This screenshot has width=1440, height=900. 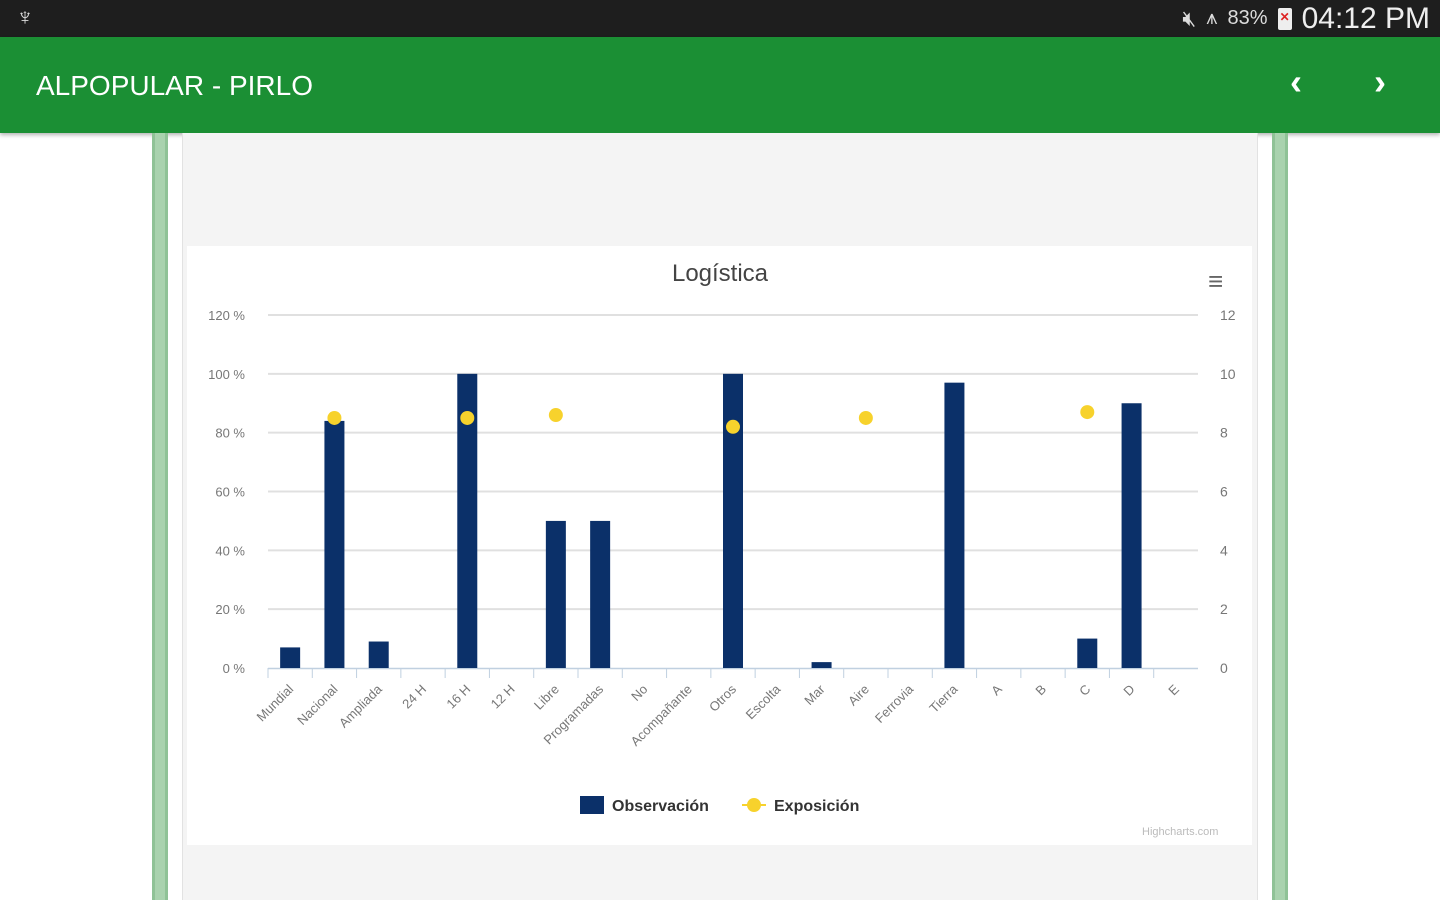 I want to click on left-rail, so click(x=160, y=516).